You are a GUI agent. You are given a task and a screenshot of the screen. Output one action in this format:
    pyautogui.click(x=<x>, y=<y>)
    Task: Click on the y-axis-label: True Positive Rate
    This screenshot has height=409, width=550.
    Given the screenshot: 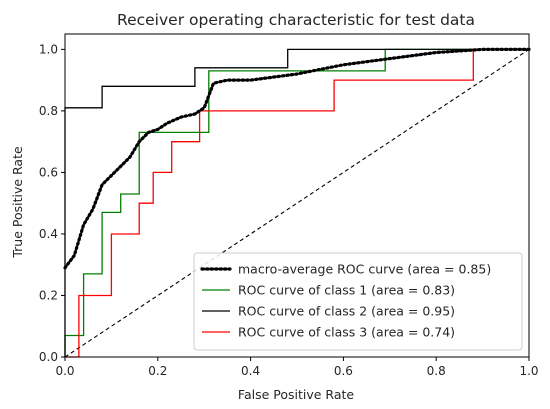 What is the action you would take?
    pyautogui.click(x=17, y=202)
    